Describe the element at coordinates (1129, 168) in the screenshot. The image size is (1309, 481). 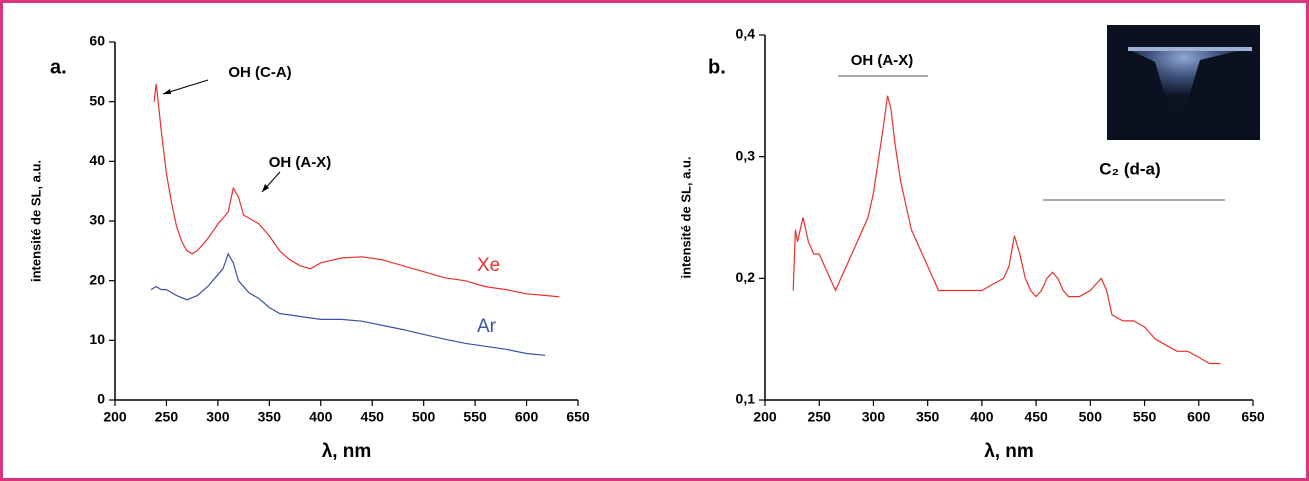
I see `annotation: C₂ (d-a)` at that location.